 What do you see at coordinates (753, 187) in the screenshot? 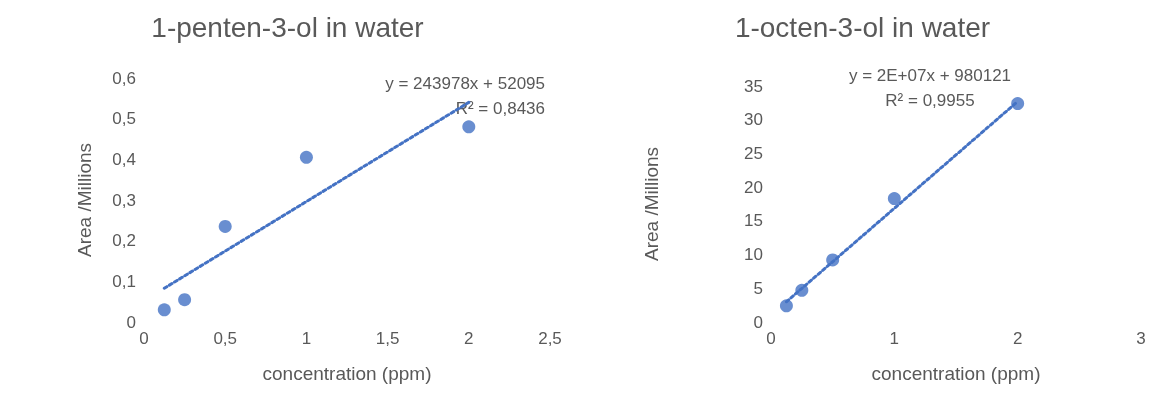
I see `y-tick-label: 20` at bounding box center [753, 187].